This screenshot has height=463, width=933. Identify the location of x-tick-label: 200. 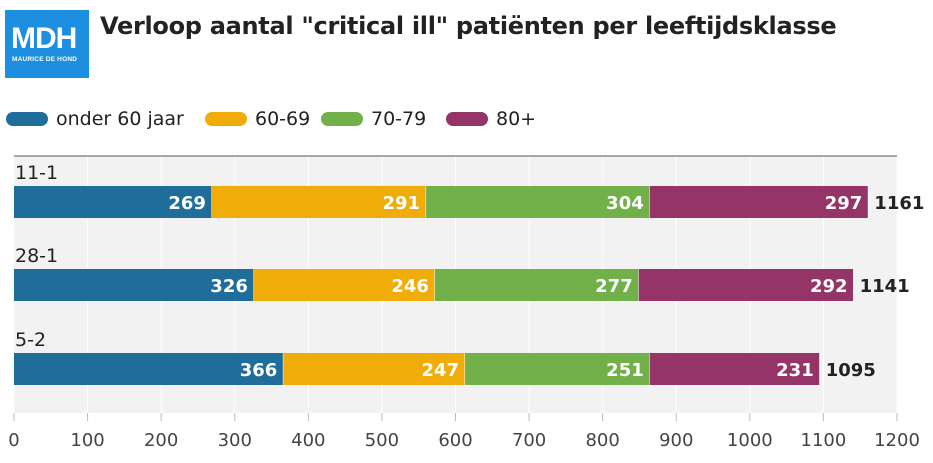
(161, 440).